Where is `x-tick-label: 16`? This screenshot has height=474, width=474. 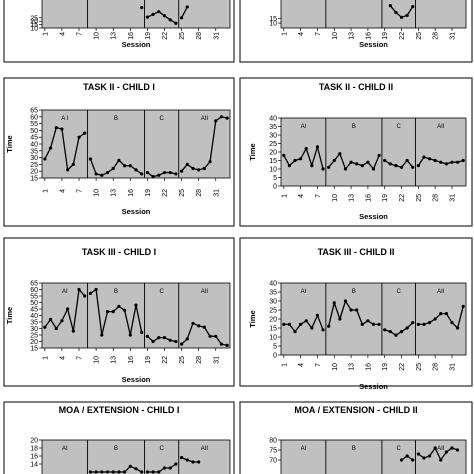
x-tick-label: 16 is located at coordinates (131, 36).